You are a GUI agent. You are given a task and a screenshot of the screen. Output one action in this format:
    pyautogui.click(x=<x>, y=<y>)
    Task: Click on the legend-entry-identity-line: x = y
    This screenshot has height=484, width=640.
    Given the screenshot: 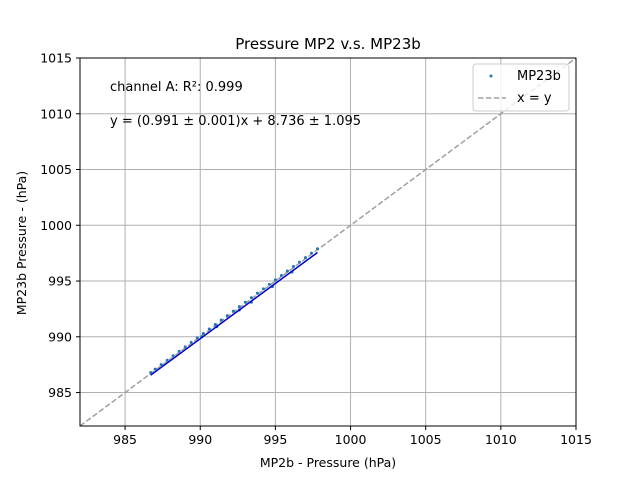 What is the action you would take?
    pyautogui.click(x=534, y=98)
    